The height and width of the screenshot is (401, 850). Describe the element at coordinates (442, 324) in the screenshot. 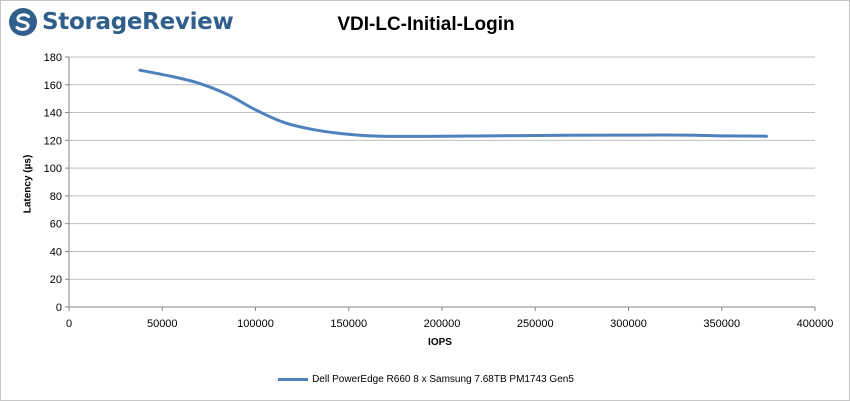

I see `x-tick-label: 200000` at that location.